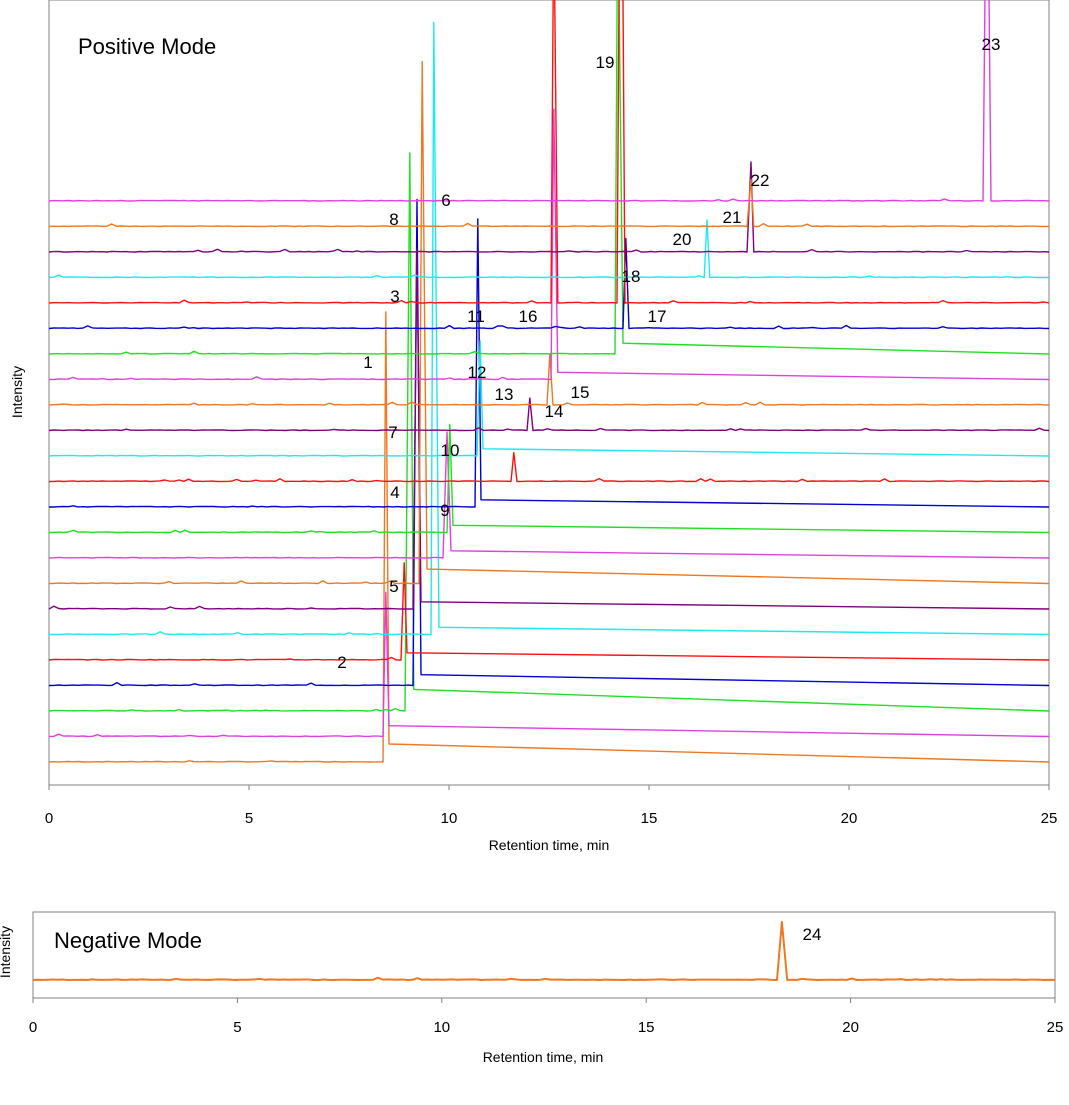 Image resolution: width=1069 pixels, height=1105 pixels. What do you see at coordinates (850, 1027) in the screenshot?
I see `negative-mode-x-tick-label: 20` at bounding box center [850, 1027].